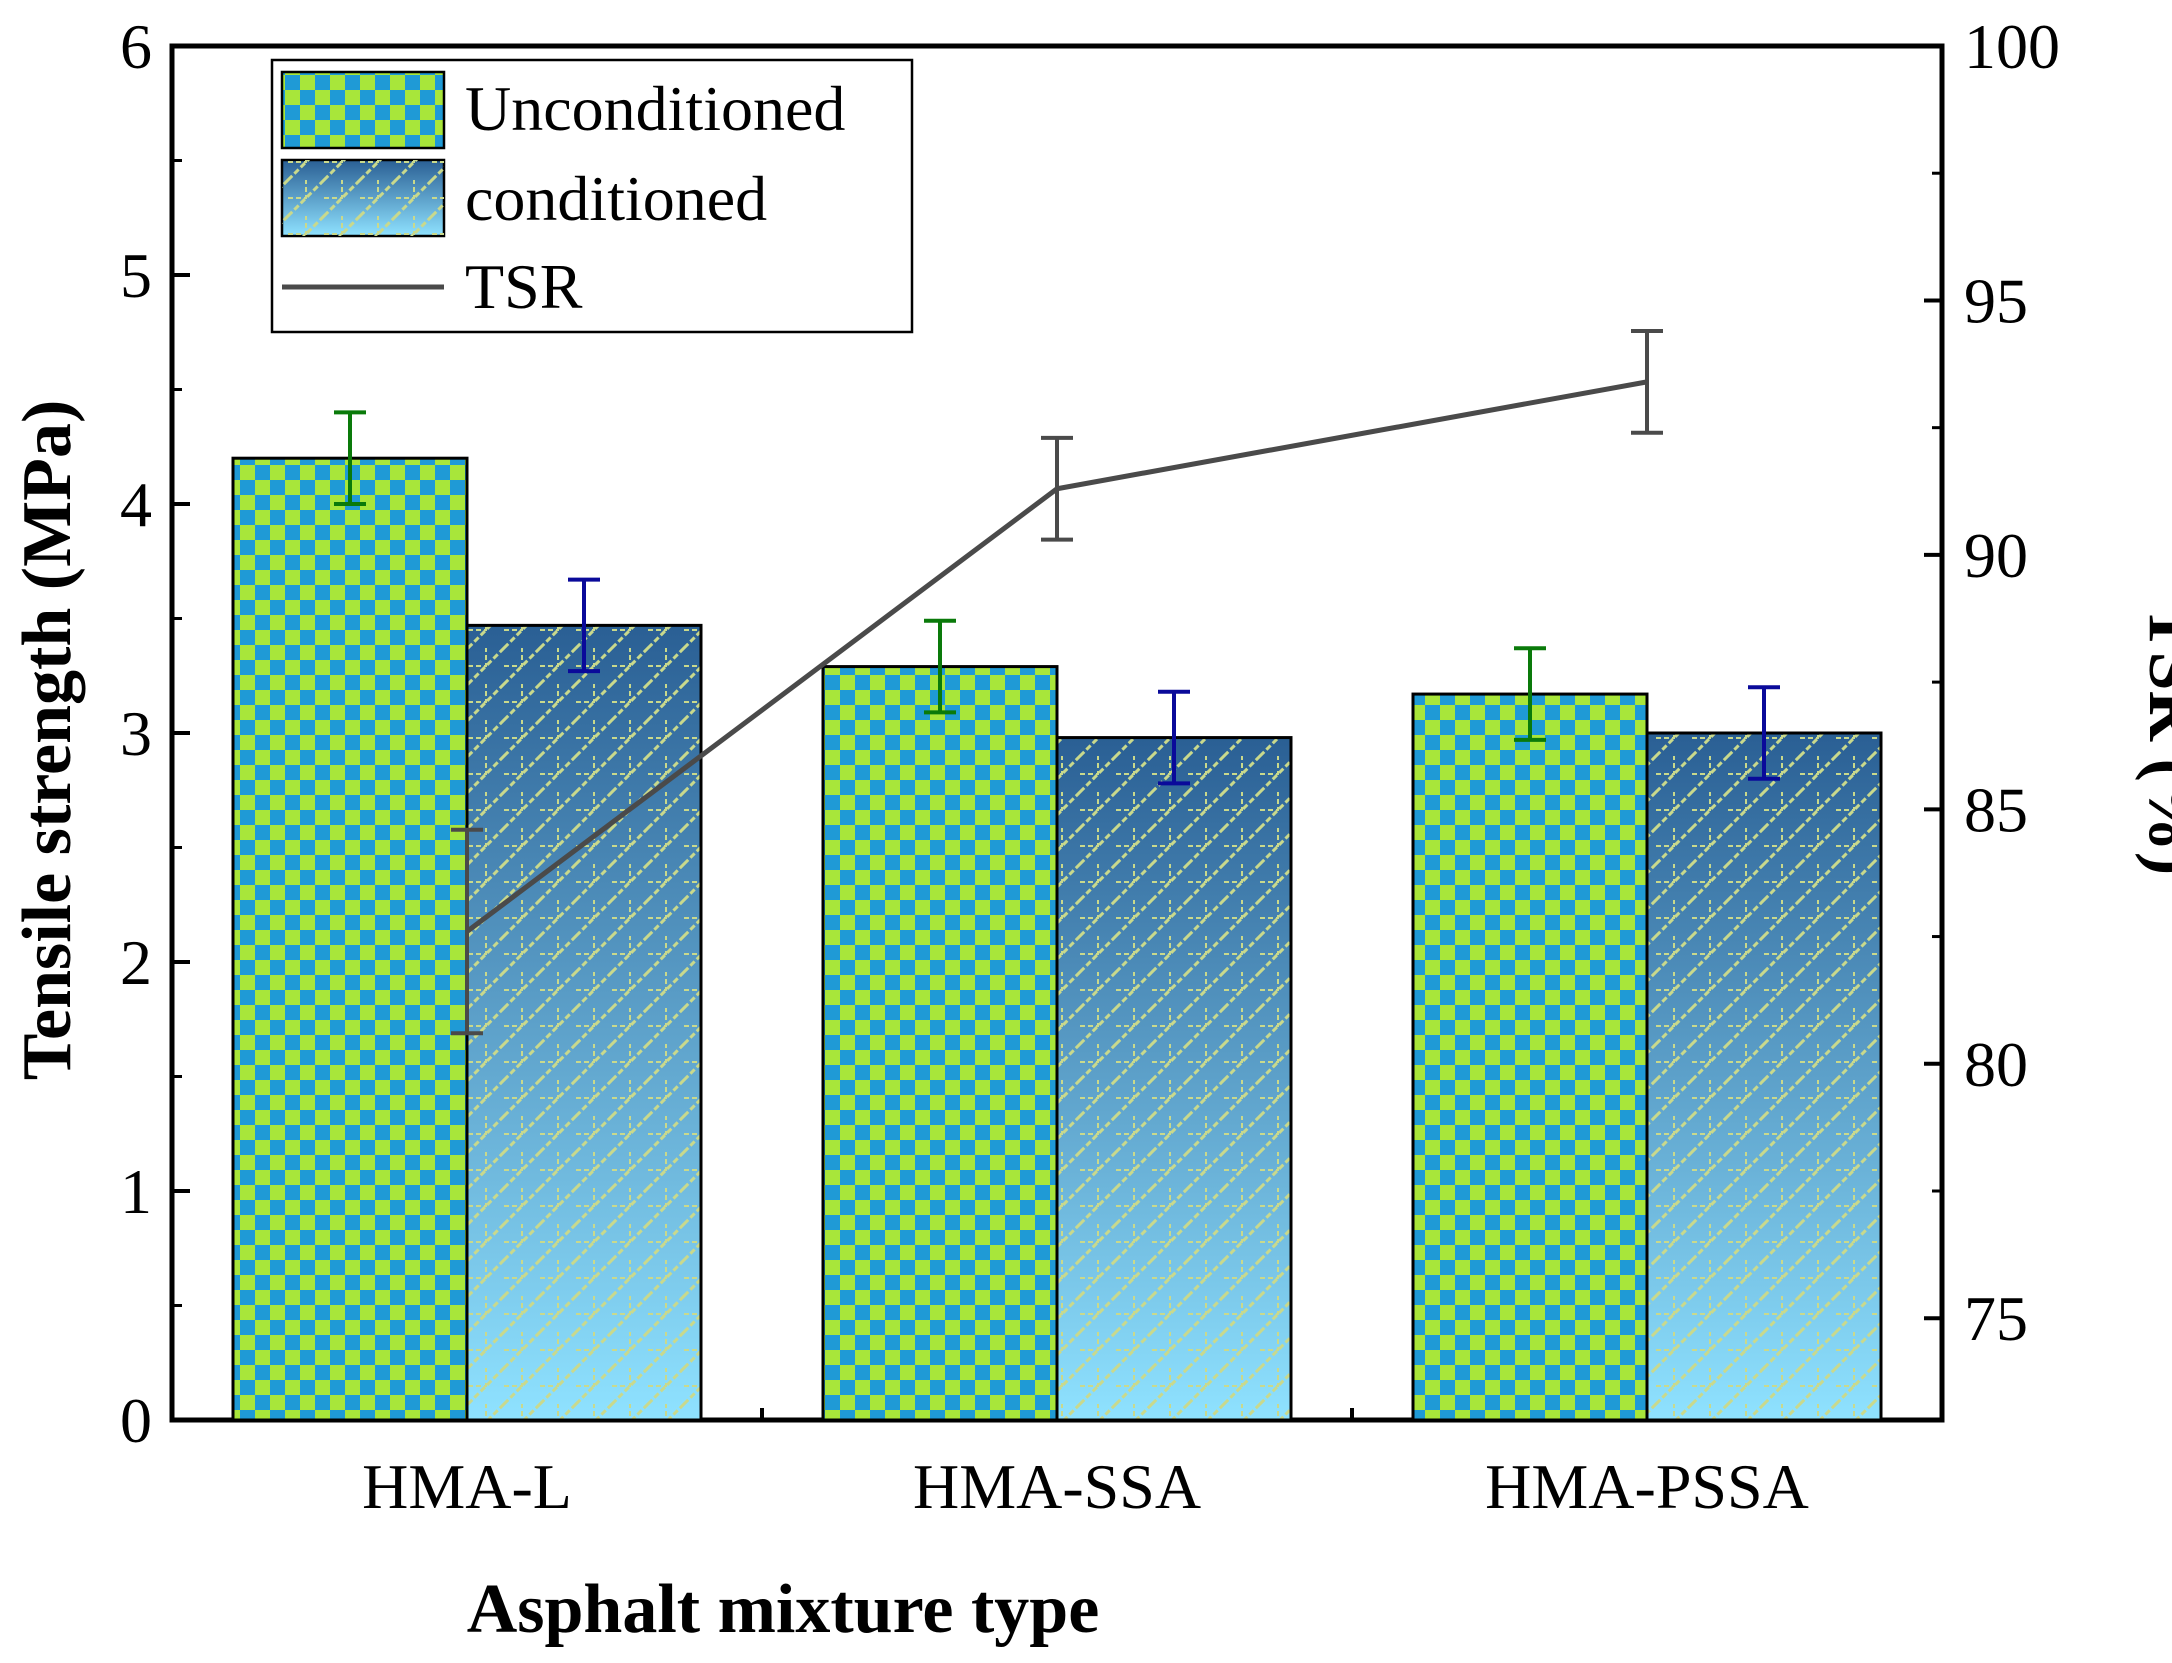  What do you see at coordinates (136, 962) in the screenshot?
I see `y-tick-label: 2` at bounding box center [136, 962].